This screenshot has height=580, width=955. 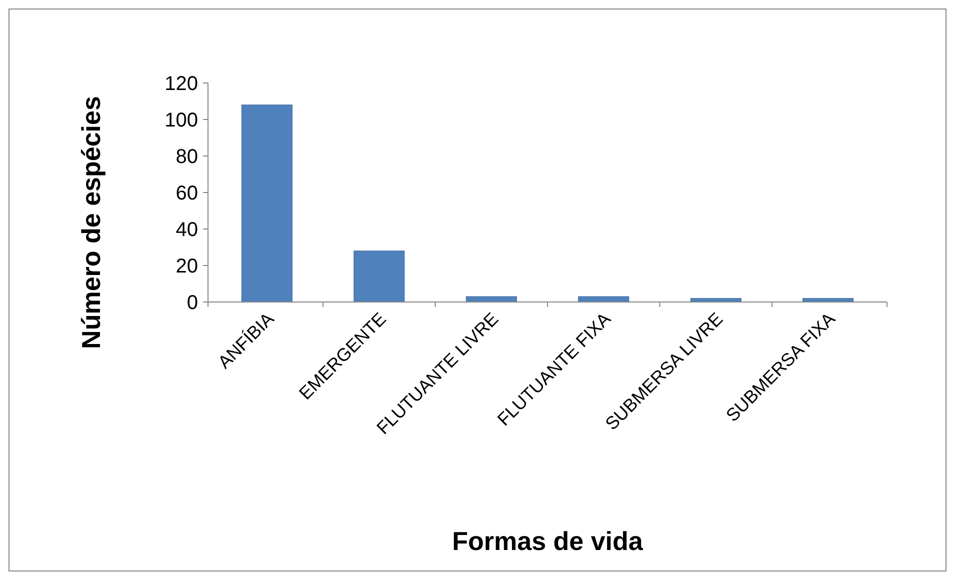 I want to click on y-tick-label: 80, so click(x=187, y=157).